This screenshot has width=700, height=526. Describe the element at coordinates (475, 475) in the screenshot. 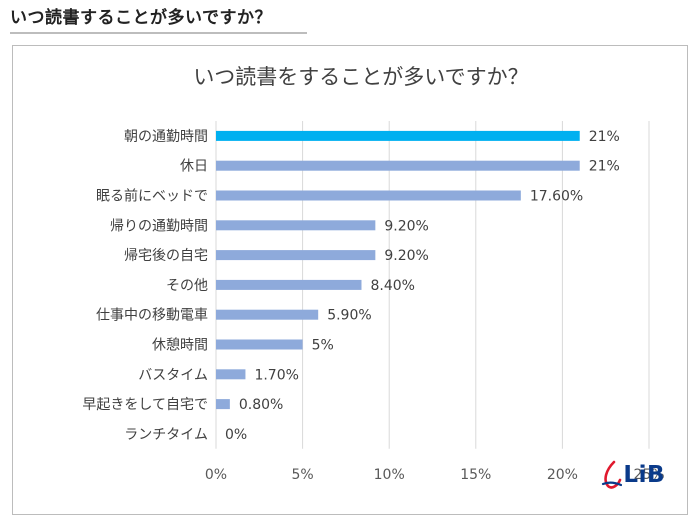

I see `x-tick-label: 15%` at that location.